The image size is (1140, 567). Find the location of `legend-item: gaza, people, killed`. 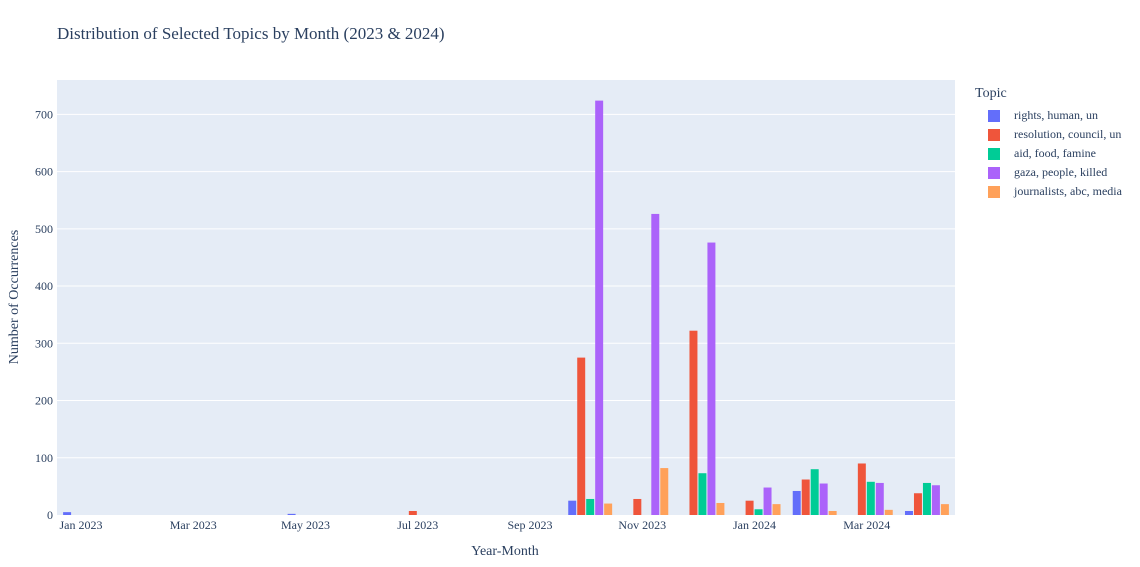

legend-item: gaza, people, killed is located at coordinates (1048, 172).